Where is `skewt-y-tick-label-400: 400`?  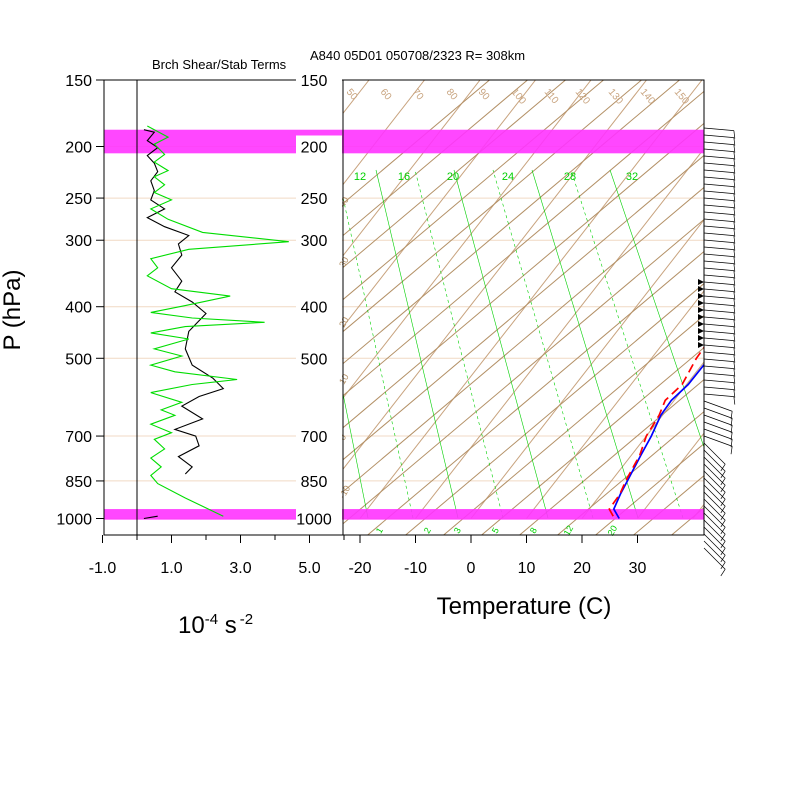 skewt-y-tick-label-400: 400 is located at coordinates (314, 308).